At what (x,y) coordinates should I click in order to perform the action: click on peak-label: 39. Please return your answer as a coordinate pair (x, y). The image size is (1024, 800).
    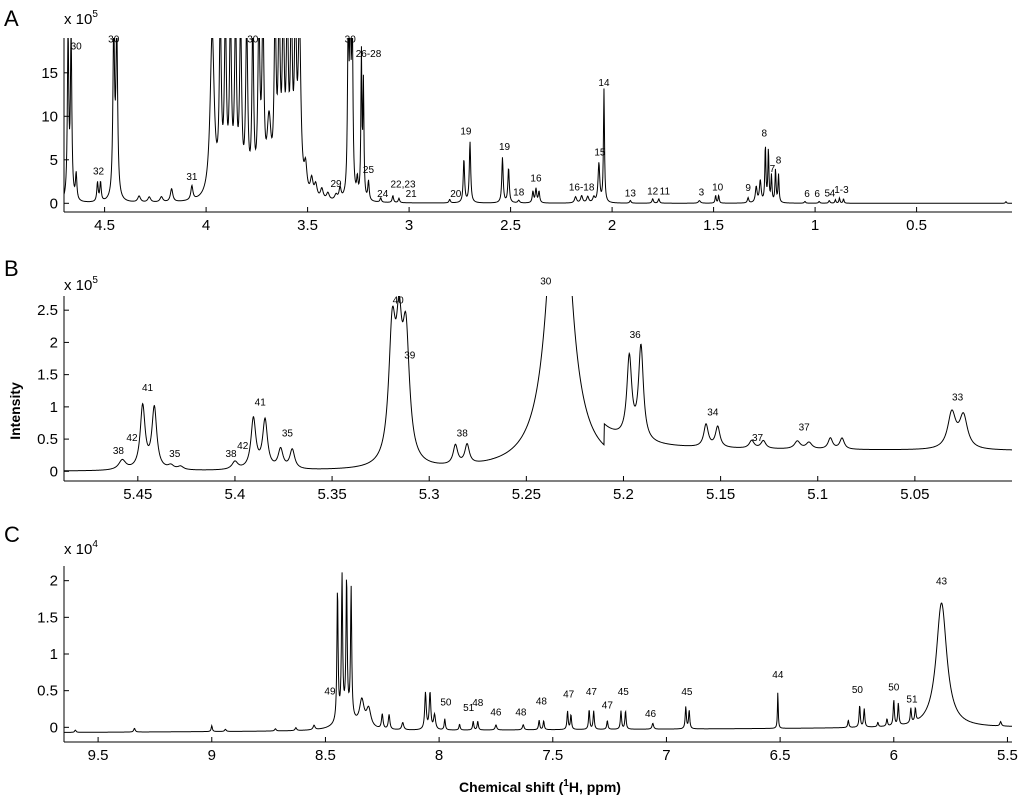
    Looking at the image, I should click on (410, 356).